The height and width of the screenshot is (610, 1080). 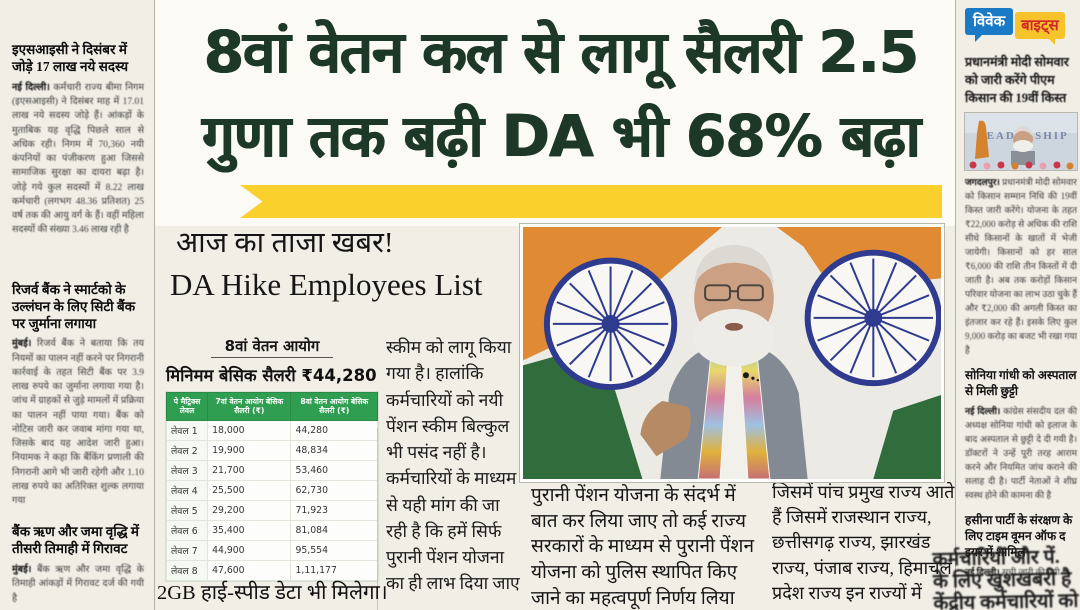 What do you see at coordinates (187, 450) in the screenshot?
I see `cell-level: लेवल 2` at bounding box center [187, 450].